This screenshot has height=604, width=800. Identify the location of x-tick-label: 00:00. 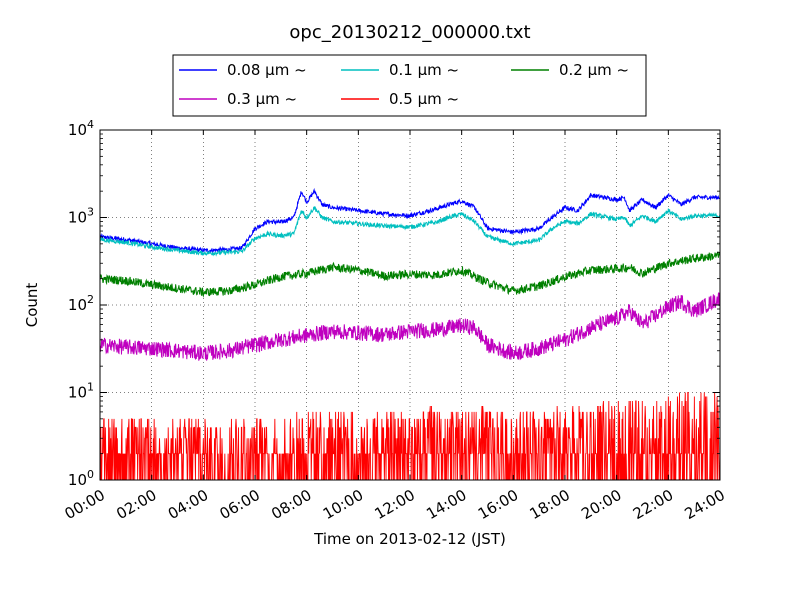
(85, 504).